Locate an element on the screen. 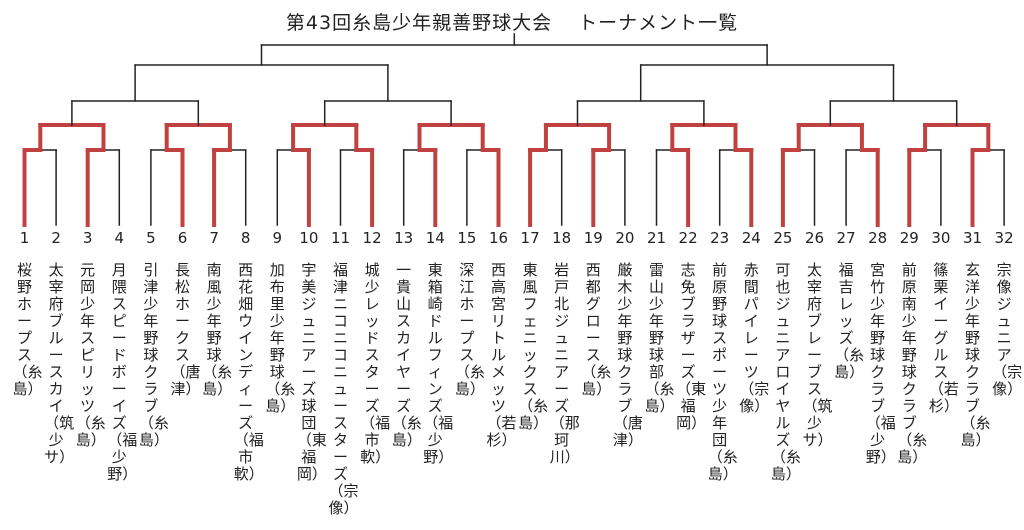 The height and width of the screenshot is (530, 1024). team-number: 19 is located at coordinates (593, 238).